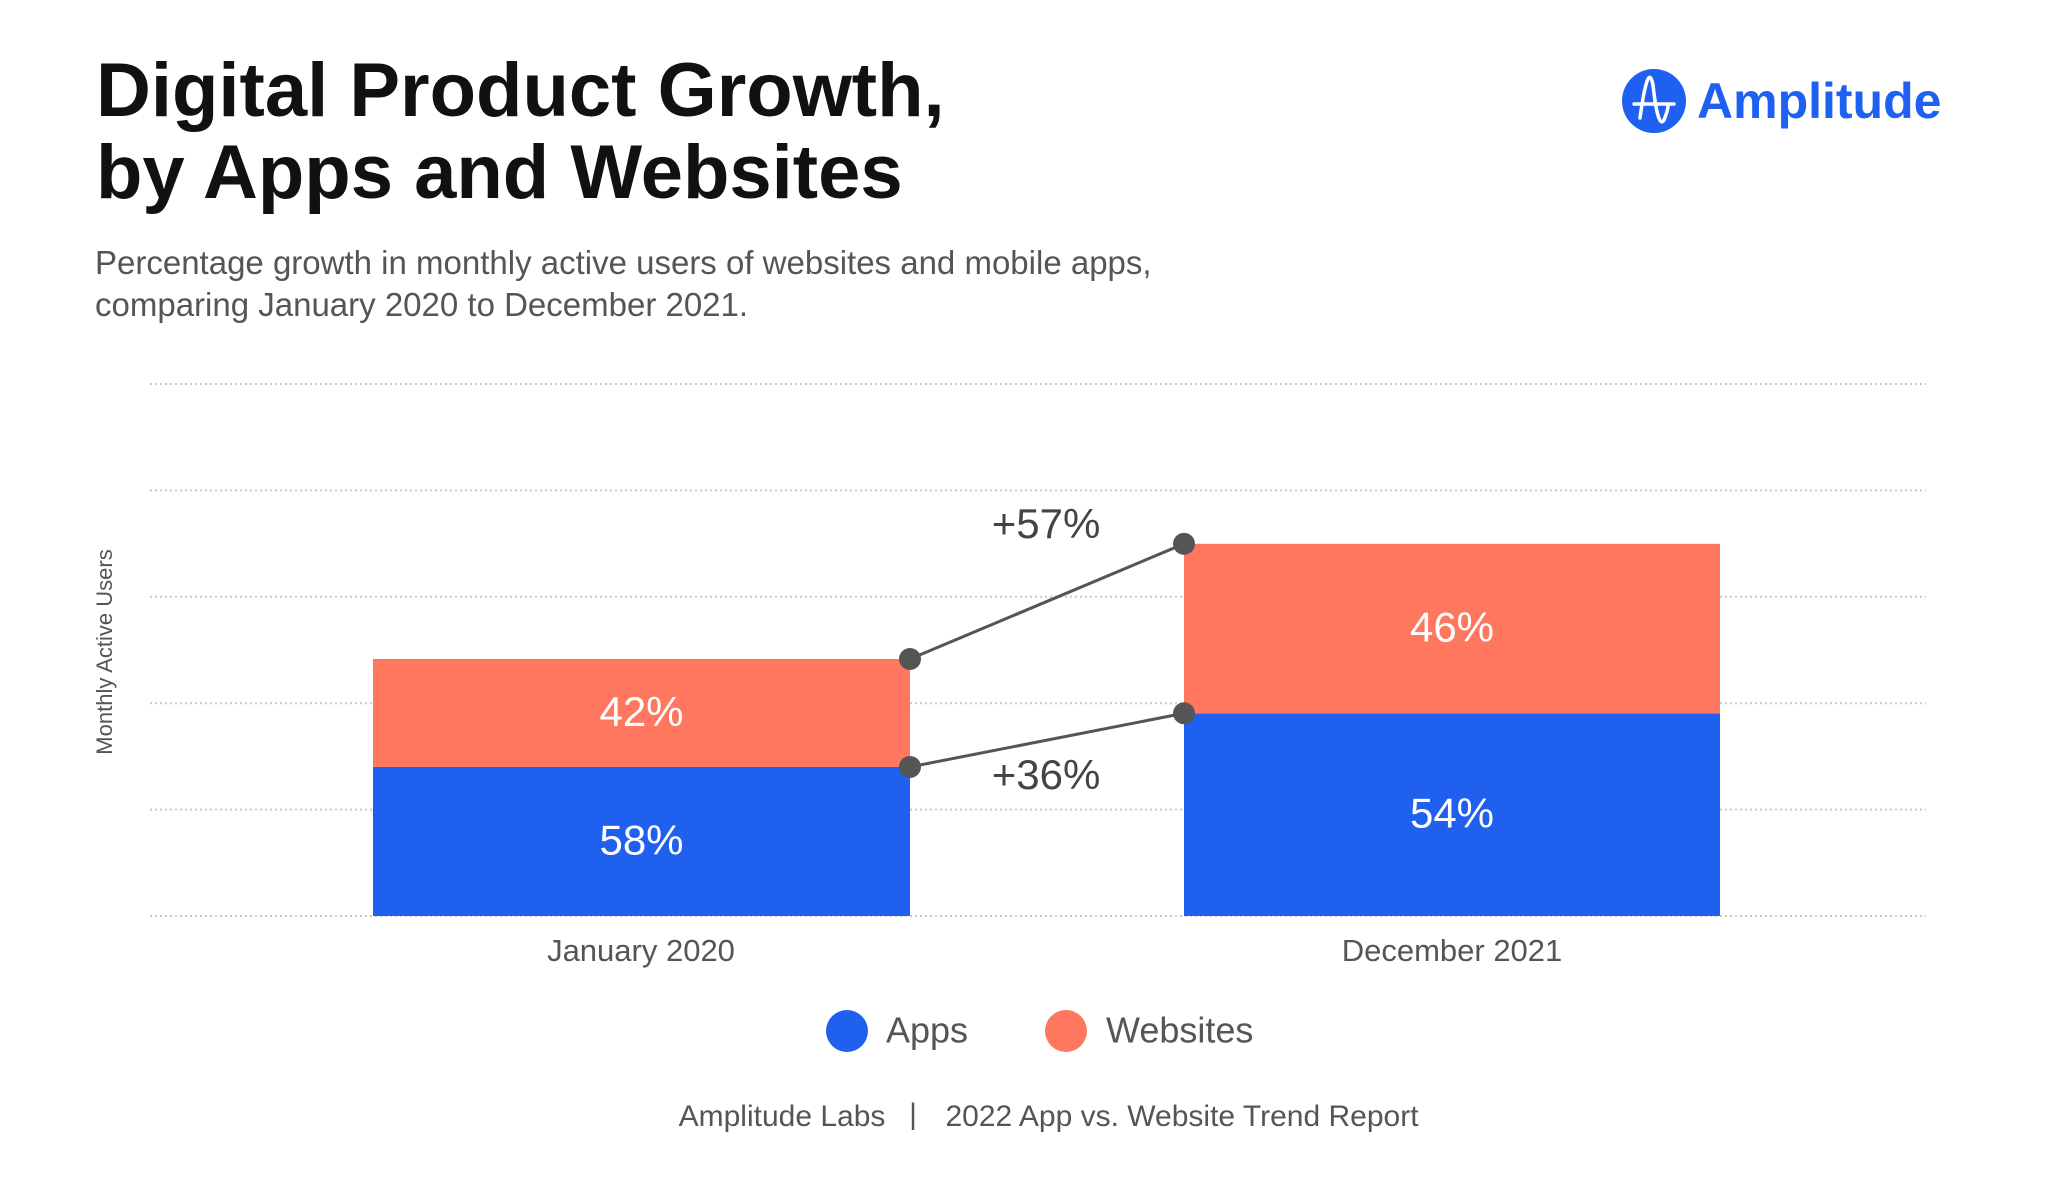  I want to click on legend-label-websites: Websites, so click(1179, 1030).